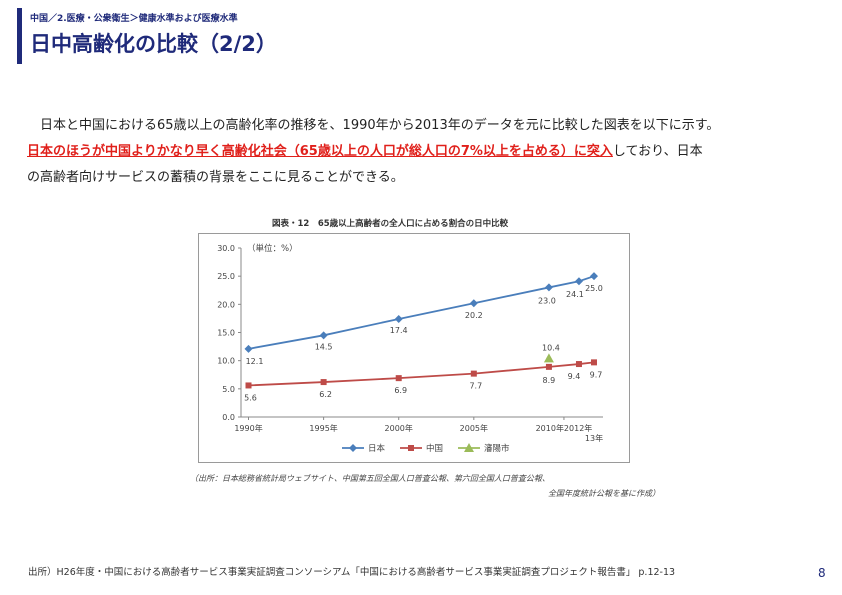 This screenshot has height=595, width=842. What do you see at coordinates (377, 448) in the screenshot?
I see `japan-legend-label: 日本` at bounding box center [377, 448].